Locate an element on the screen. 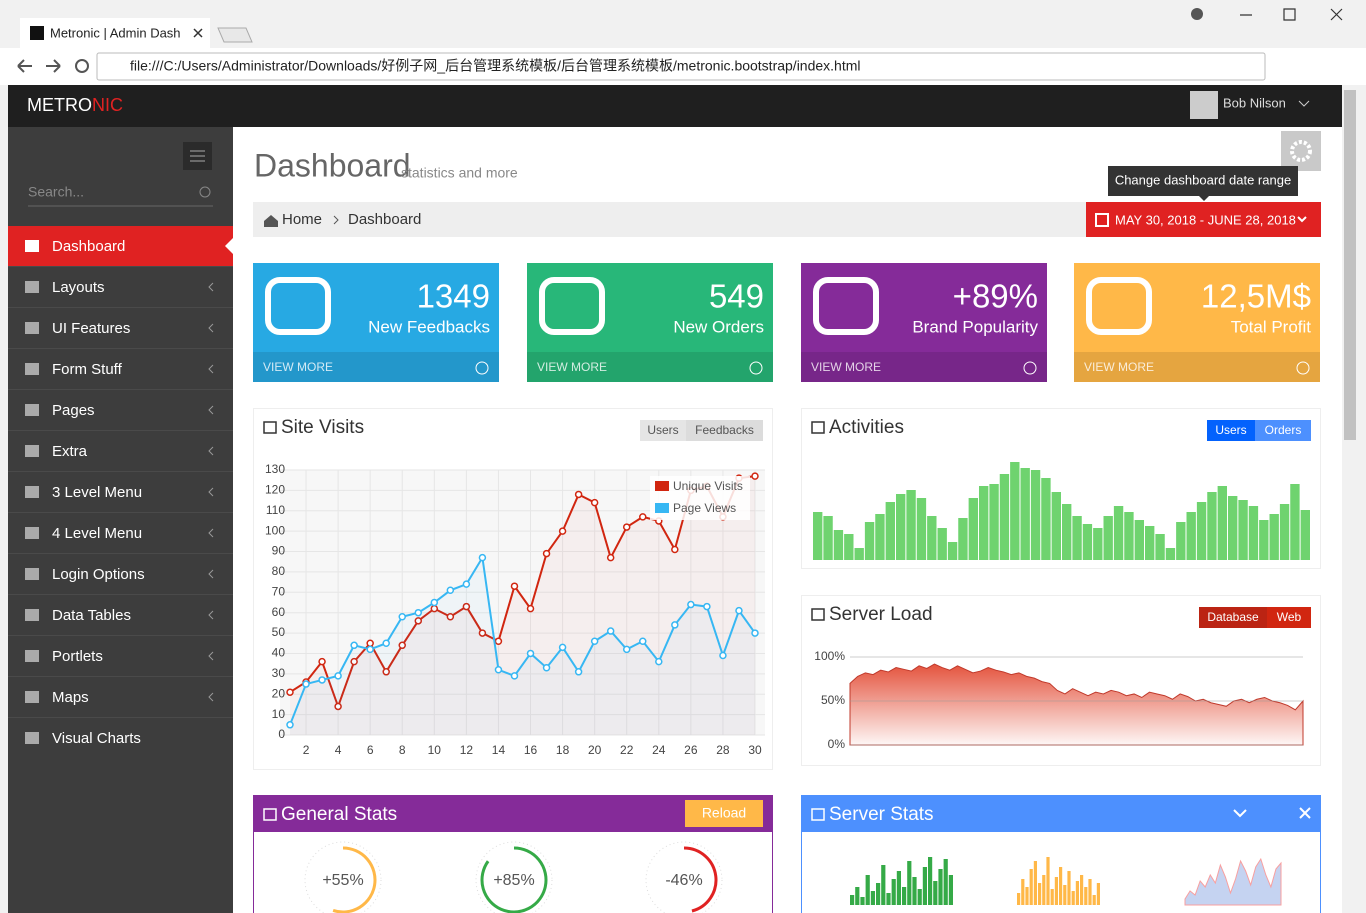  tab-close is located at coordinates (198, 33).